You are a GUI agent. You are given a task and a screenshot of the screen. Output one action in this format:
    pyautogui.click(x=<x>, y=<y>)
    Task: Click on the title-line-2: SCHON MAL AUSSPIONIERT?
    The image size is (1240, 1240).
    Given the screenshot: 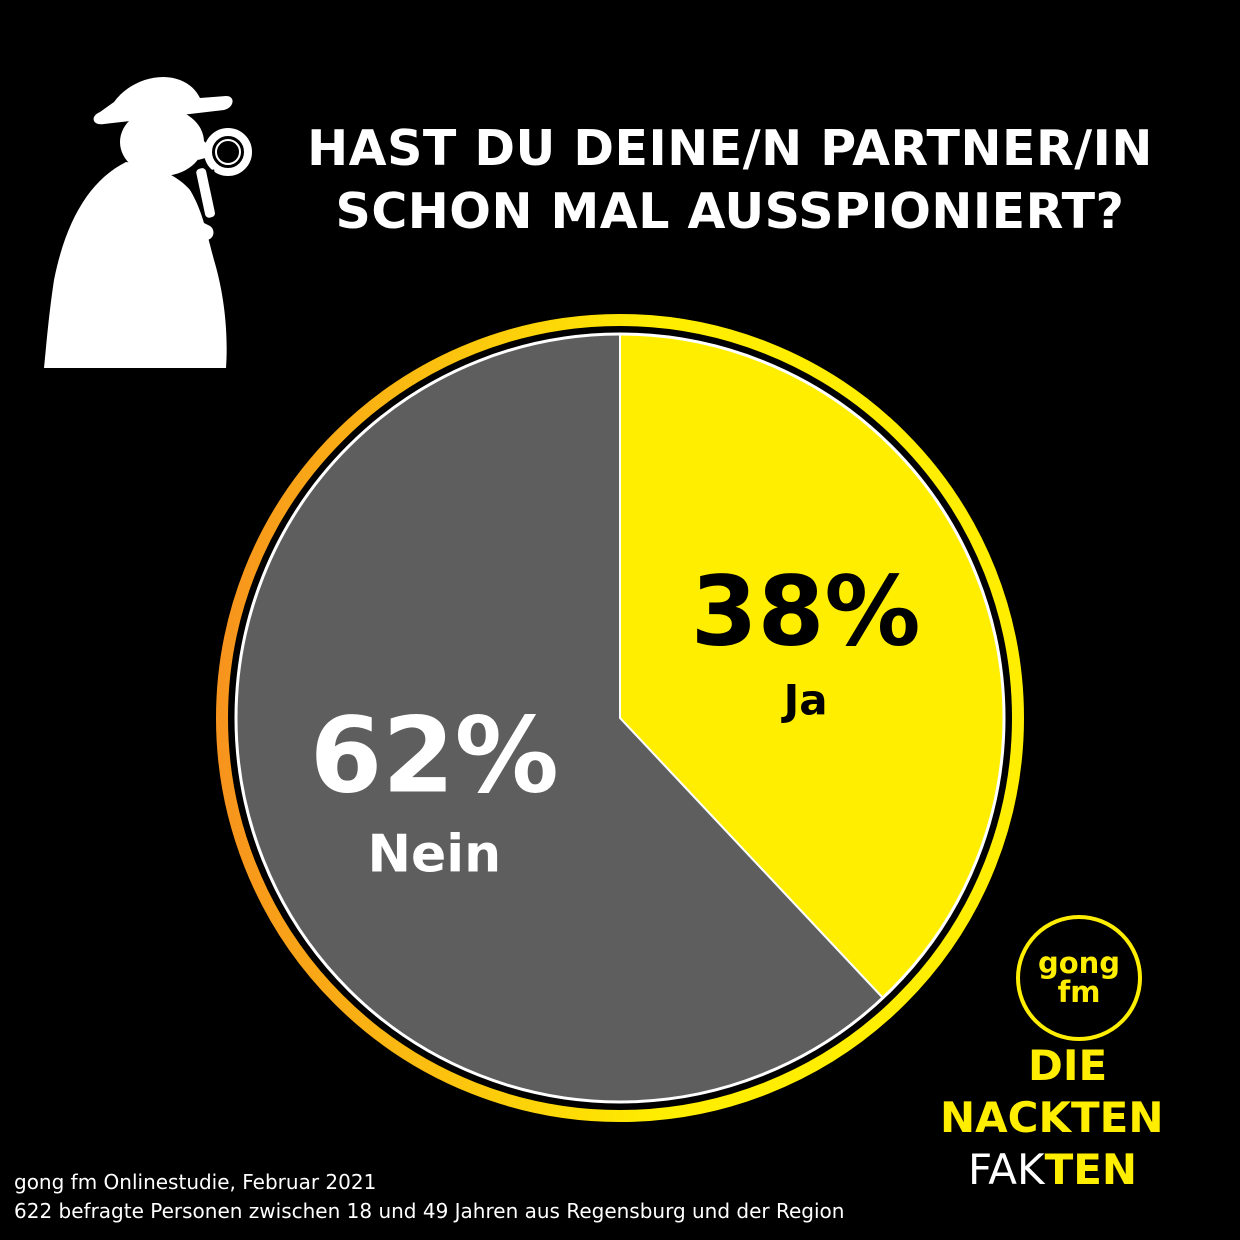 What is the action you would take?
    pyautogui.click(x=730, y=211)
    